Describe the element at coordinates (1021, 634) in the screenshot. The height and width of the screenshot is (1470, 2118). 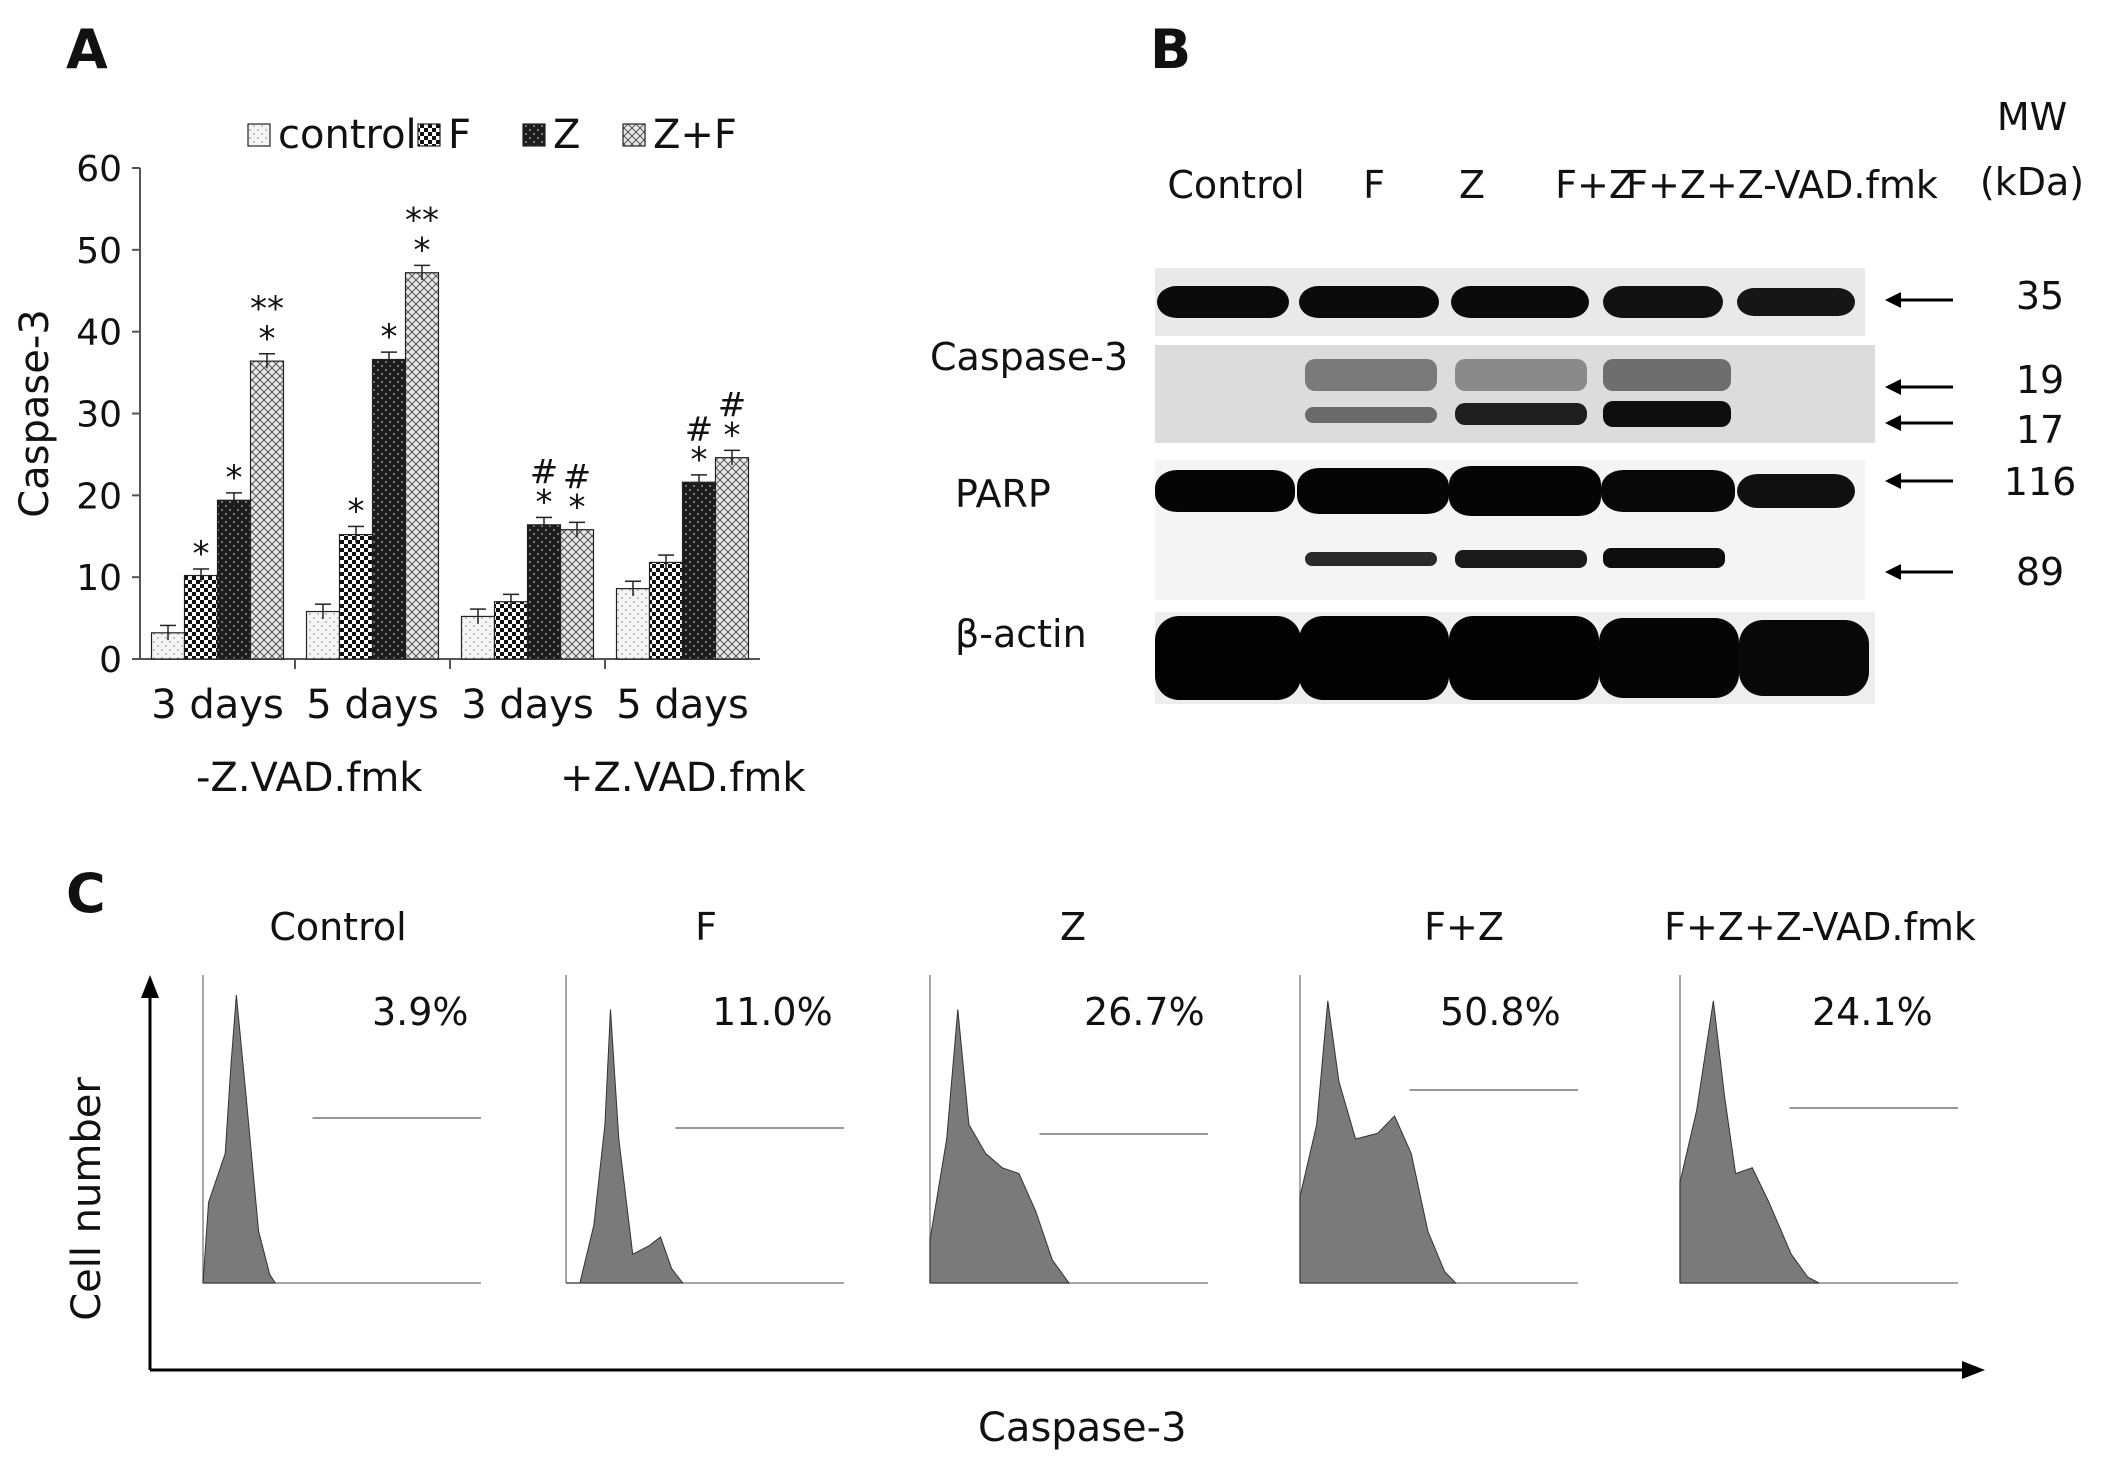
I see `protein-label-beta-actin: β-actin` at that location.